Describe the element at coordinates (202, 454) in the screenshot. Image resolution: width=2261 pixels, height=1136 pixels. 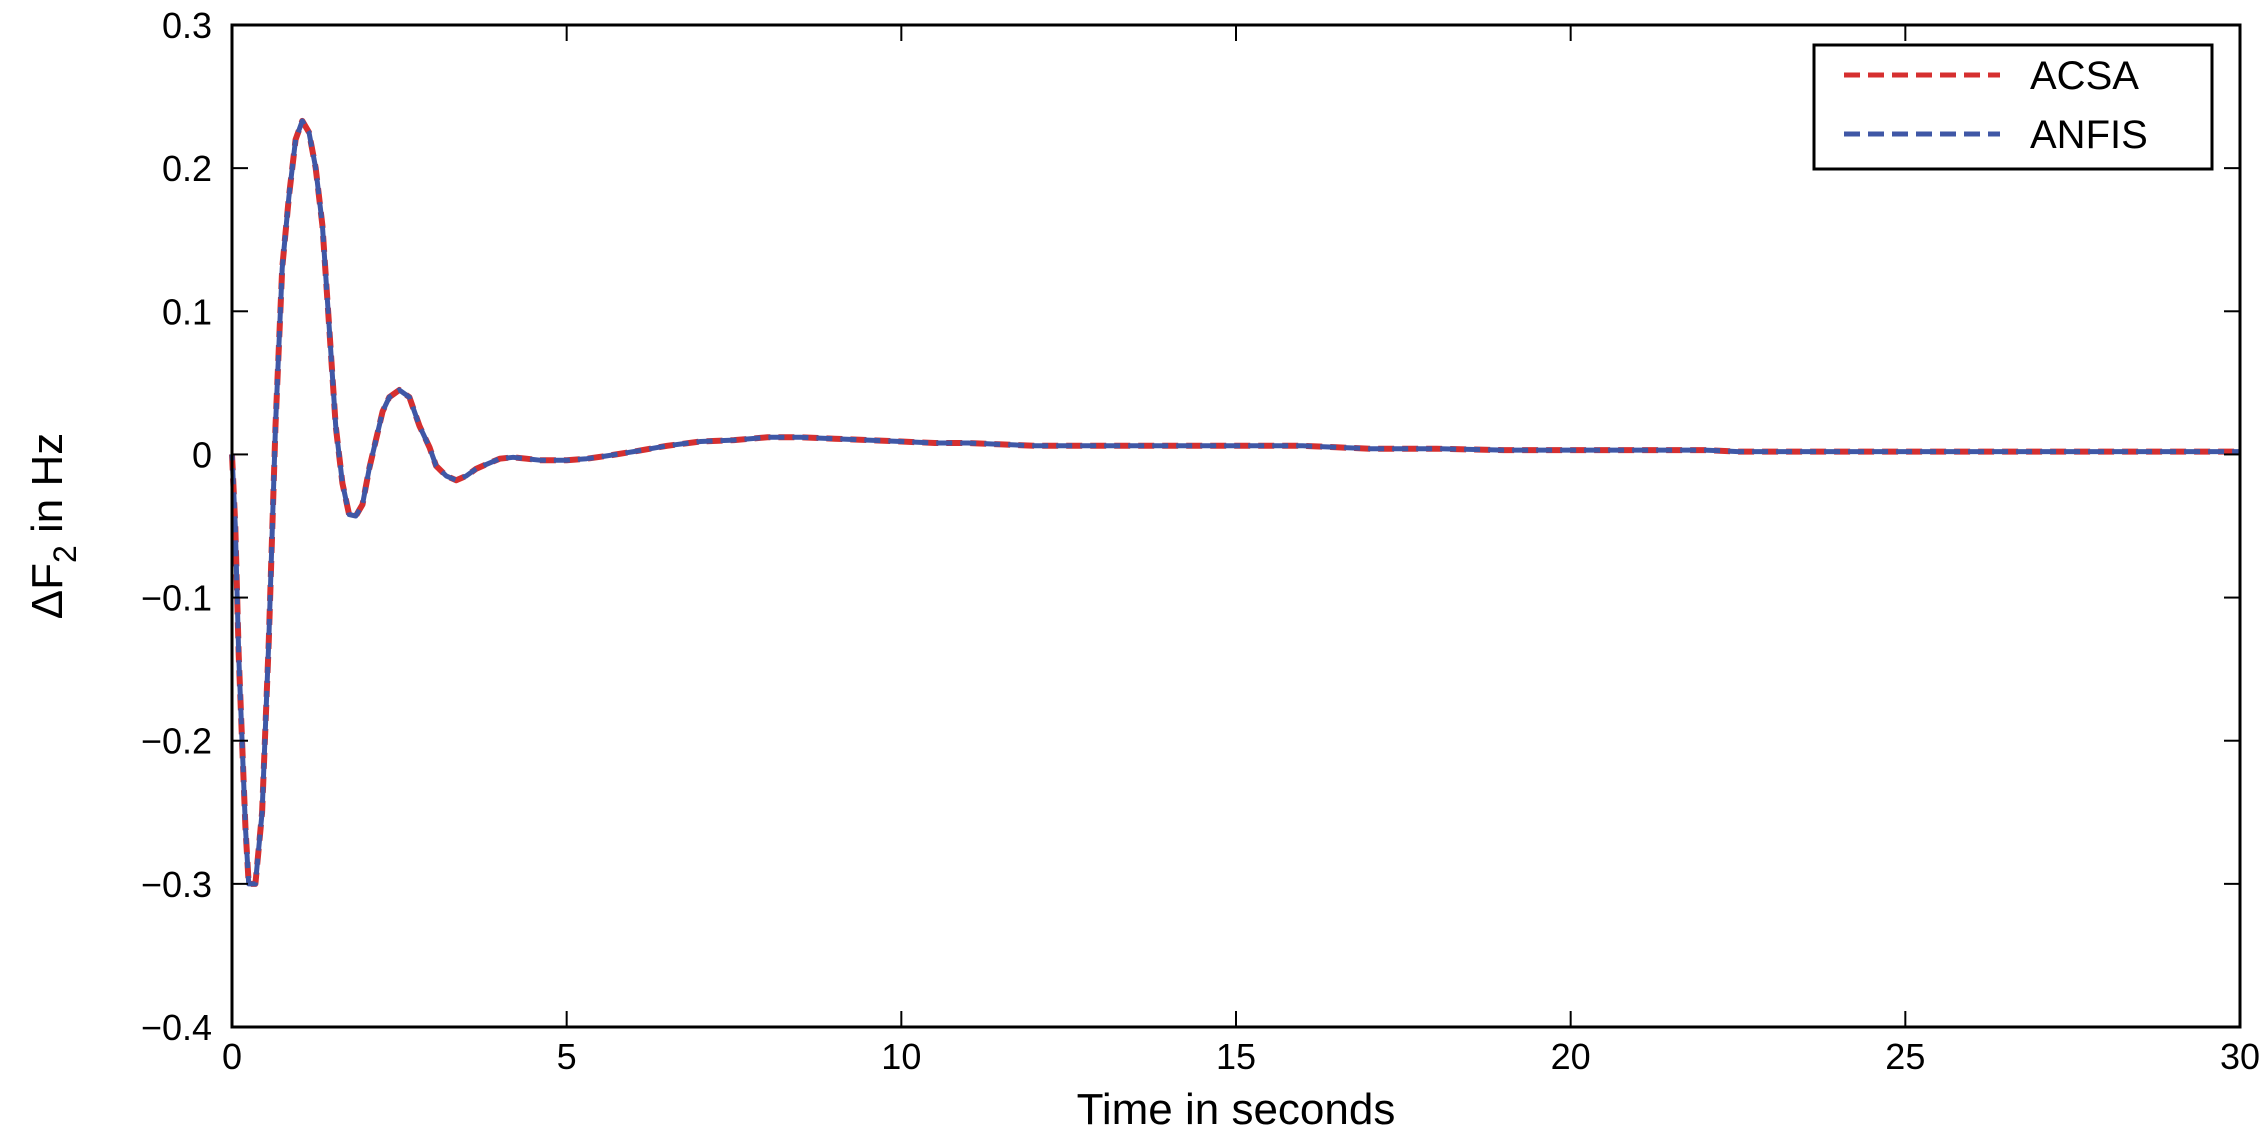
I see `y-tick-label: 0` at that location.